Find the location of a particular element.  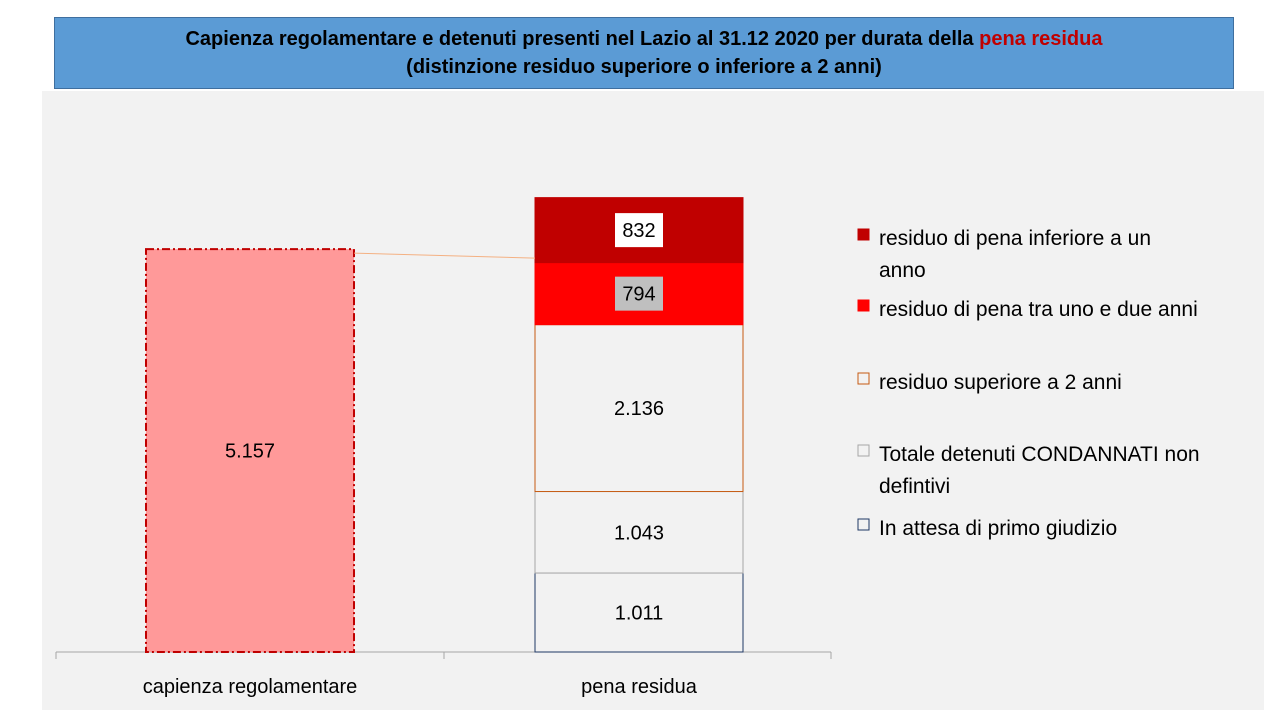

chart-title-highlight: pena residua is located at coordinates (1041, 39).